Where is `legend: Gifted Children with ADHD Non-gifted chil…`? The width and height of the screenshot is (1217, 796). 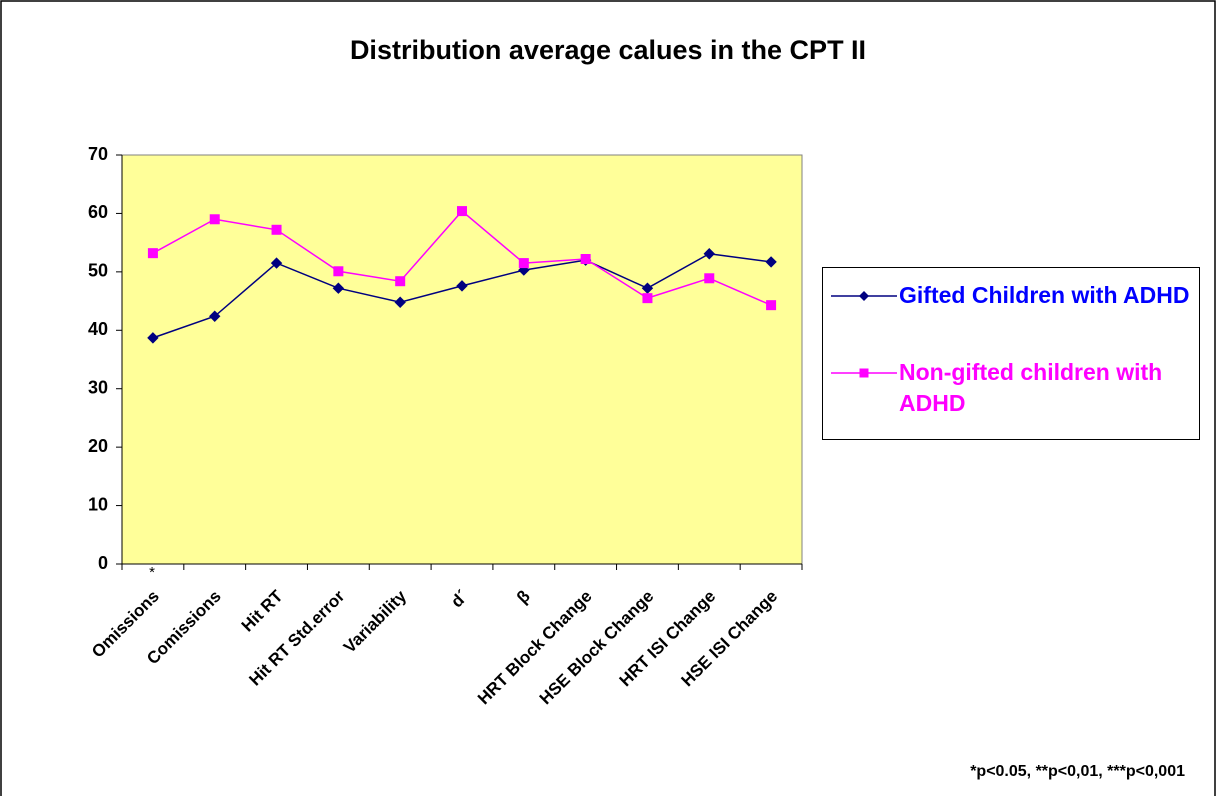
legend: Gifted Children with ADHD Non-gifted chil… is located at coordinates (1011, 353).